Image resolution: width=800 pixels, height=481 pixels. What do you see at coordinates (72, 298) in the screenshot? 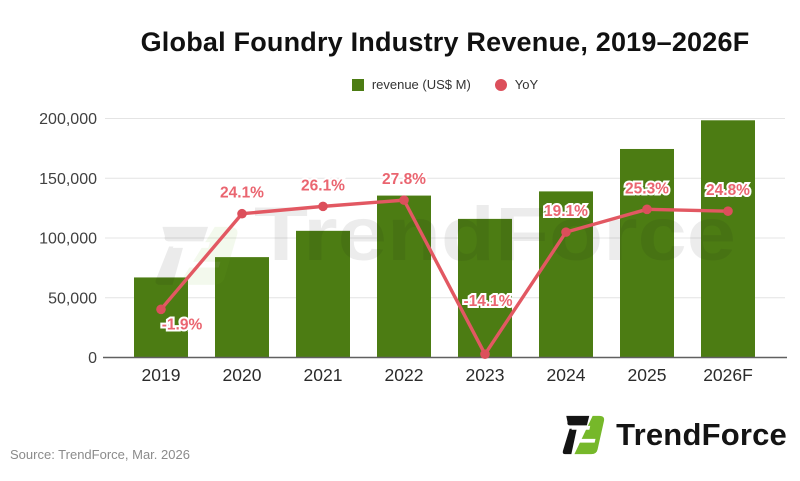
I see `y-tick-label: 50,000` at bounding box center [72, 298].